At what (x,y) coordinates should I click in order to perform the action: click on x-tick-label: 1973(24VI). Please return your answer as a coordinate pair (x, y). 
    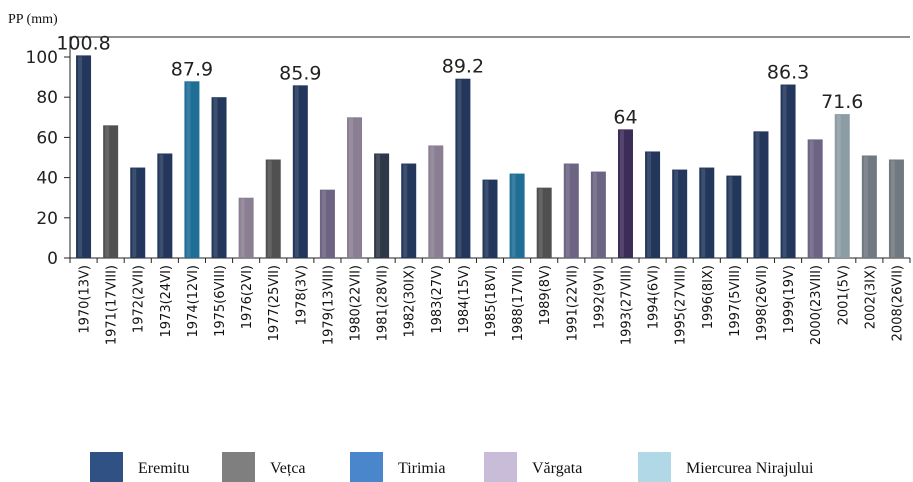
    Looking at the image, I should click on (166, 301).